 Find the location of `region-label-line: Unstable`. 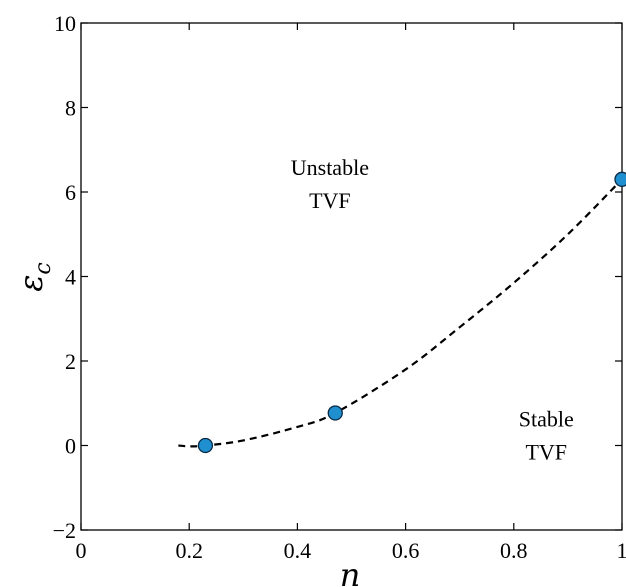

region-label-line: Unstable is located at coordinates (330, 167).